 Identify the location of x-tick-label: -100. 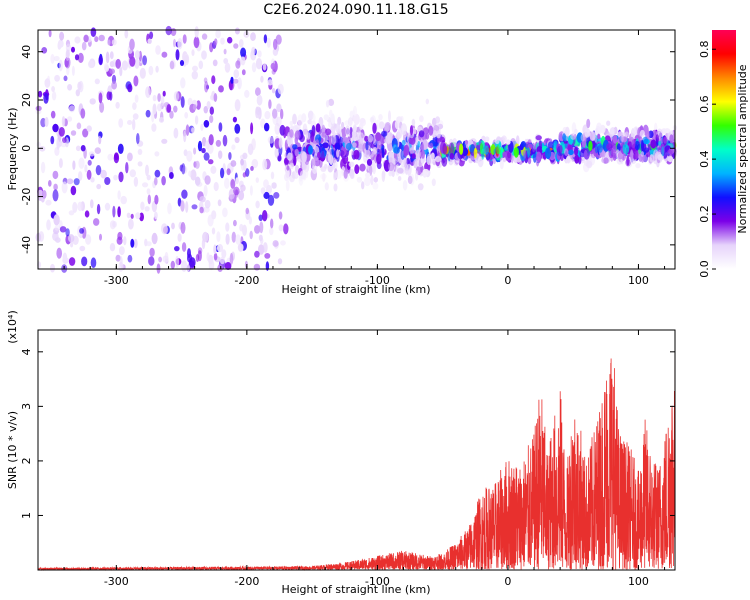
(377, 280).